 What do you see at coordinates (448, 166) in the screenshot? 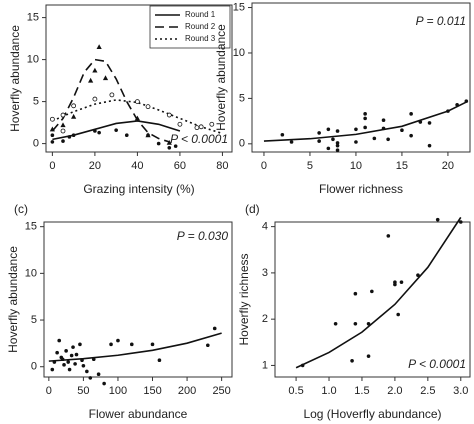
I see `x-tick-label: 20` at bounding box center [448, 166].